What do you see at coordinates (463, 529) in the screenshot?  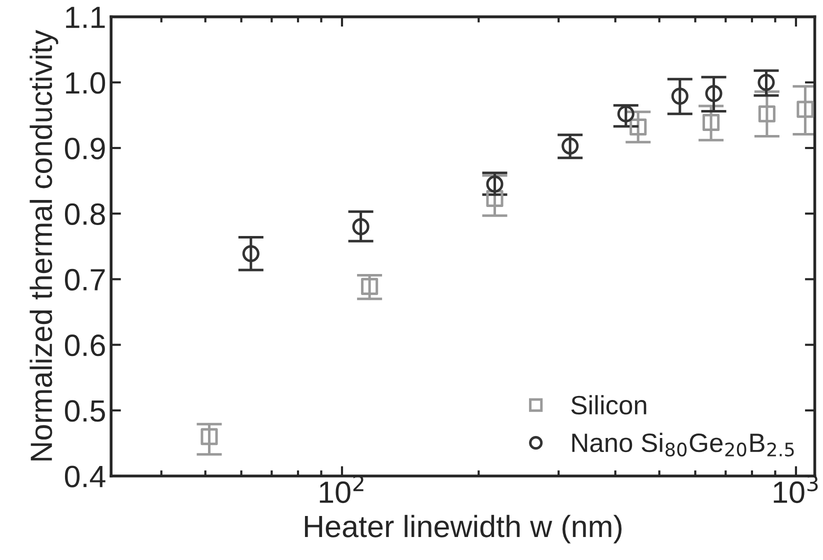 I see `x-axis-title: Heater linewidth w (nm)` at bounding box center [463, 529].